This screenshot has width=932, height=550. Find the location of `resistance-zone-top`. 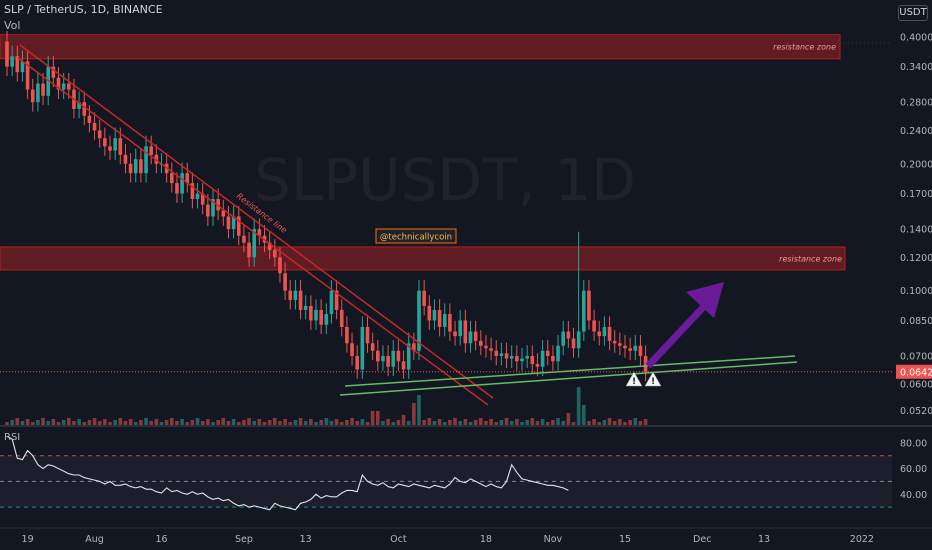

resistance-zone-top is located at coordinates (420, 47).